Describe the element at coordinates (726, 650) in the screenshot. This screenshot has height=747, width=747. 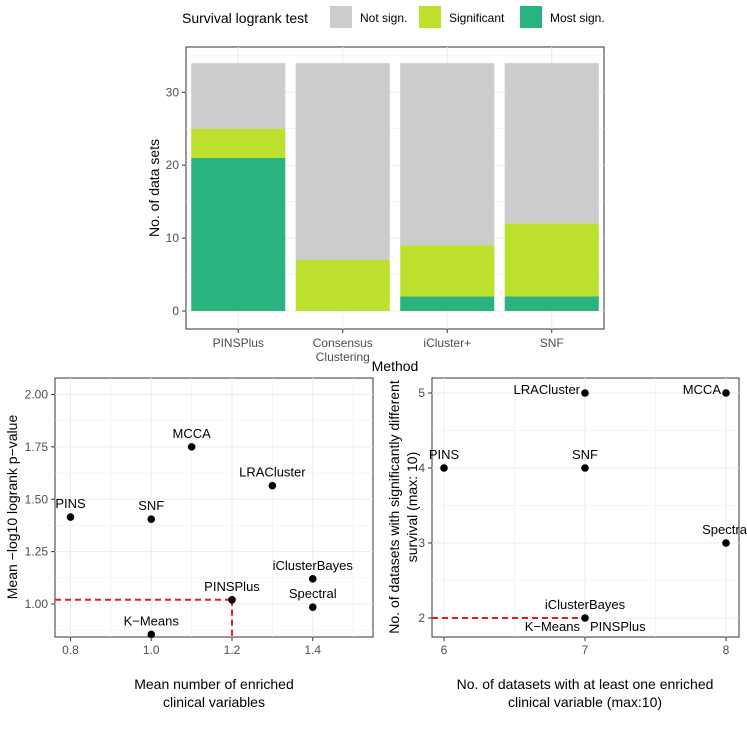
I see `x-tick-label: 8` at that location.